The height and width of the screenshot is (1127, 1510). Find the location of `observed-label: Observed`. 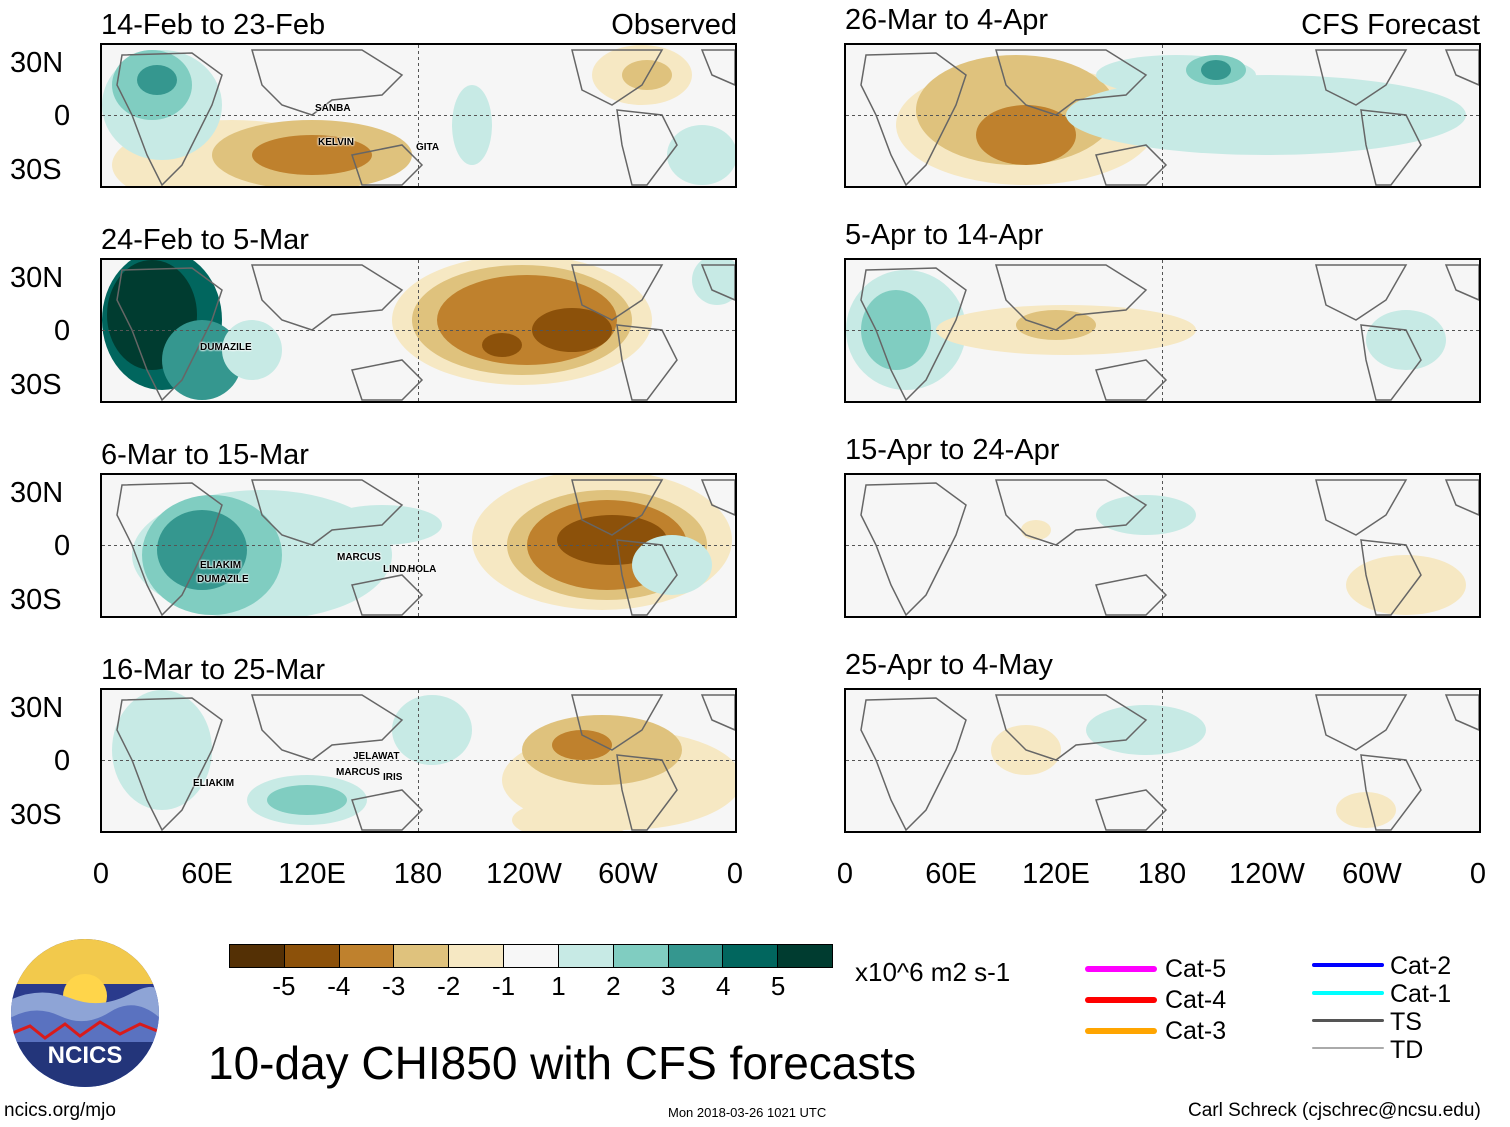

observed-label: Observed is located at coordinates (674, 25).